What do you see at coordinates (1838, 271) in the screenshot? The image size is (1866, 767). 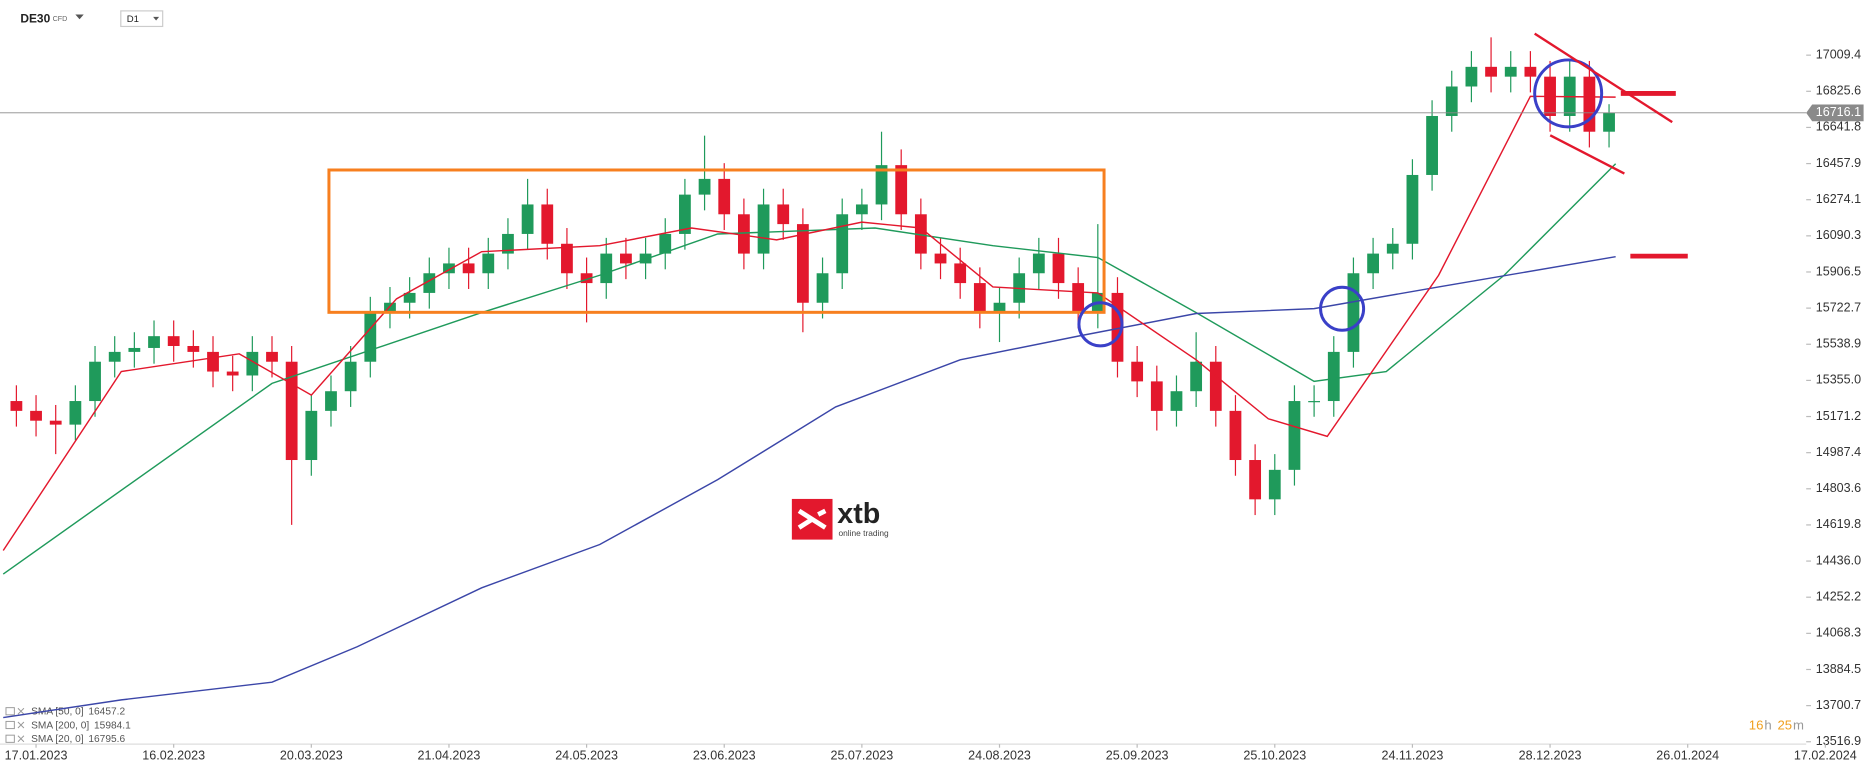 I see `y-tick-label: 15906.5` at bounding box center [1838, 271].